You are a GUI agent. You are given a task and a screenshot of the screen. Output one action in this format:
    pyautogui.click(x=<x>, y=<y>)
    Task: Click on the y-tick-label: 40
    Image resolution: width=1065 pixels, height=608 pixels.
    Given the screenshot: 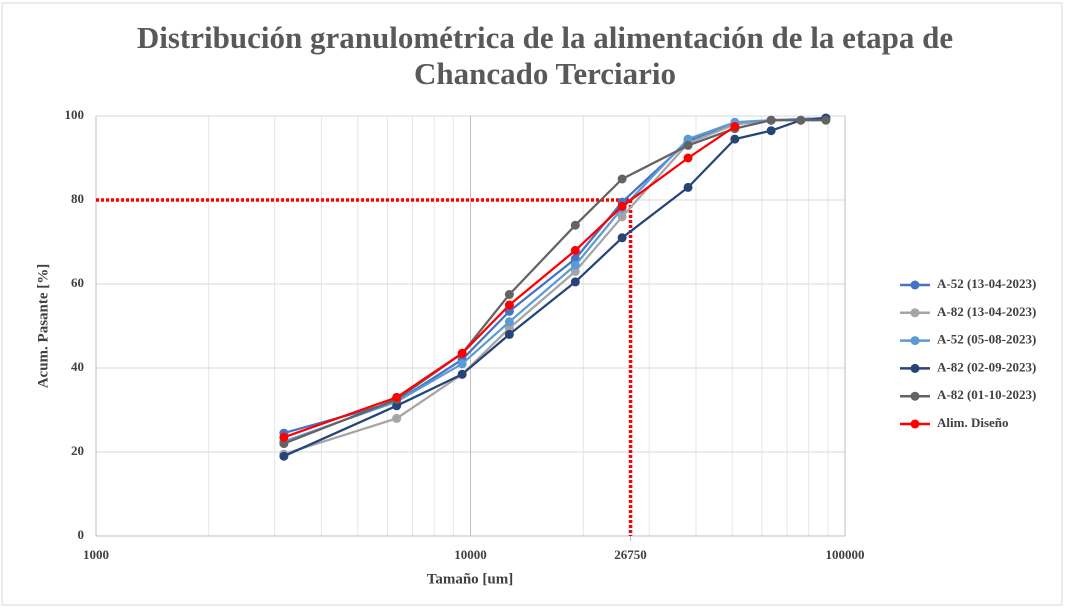 What is the action you would take?
    pyautogui.click(x=77, y=366)
    